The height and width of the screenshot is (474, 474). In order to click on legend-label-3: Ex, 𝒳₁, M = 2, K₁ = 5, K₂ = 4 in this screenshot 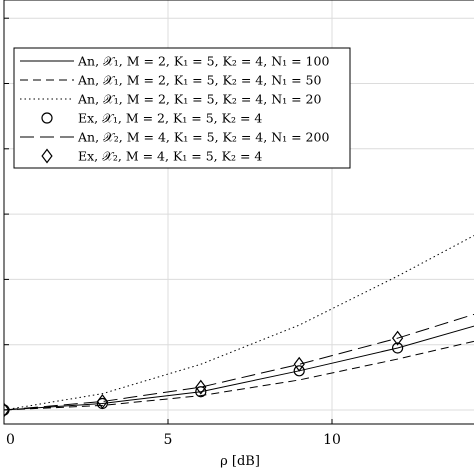, I will do `click(170, 118)`.